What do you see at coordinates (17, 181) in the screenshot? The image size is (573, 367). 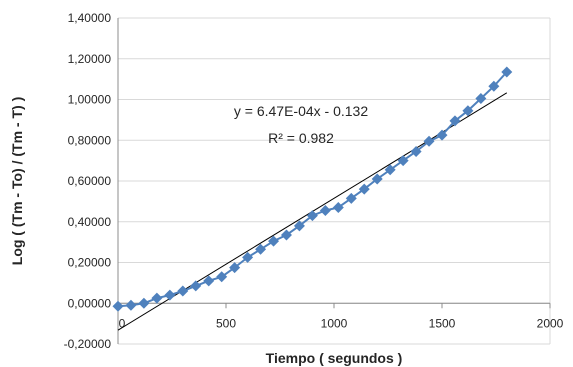 I see `y-axis-title: Log ( (Tm - To) / (Tm - T) )` at bounding box center [17, 181].